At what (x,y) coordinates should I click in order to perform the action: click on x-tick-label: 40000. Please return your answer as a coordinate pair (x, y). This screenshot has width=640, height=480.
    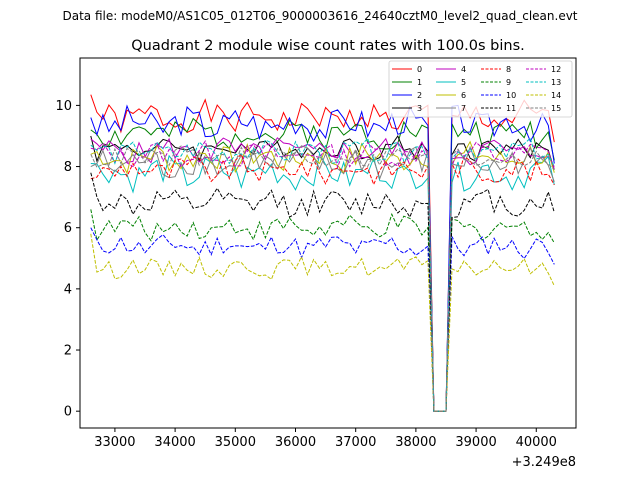
    Looking at the image, I should click on (536, 442).